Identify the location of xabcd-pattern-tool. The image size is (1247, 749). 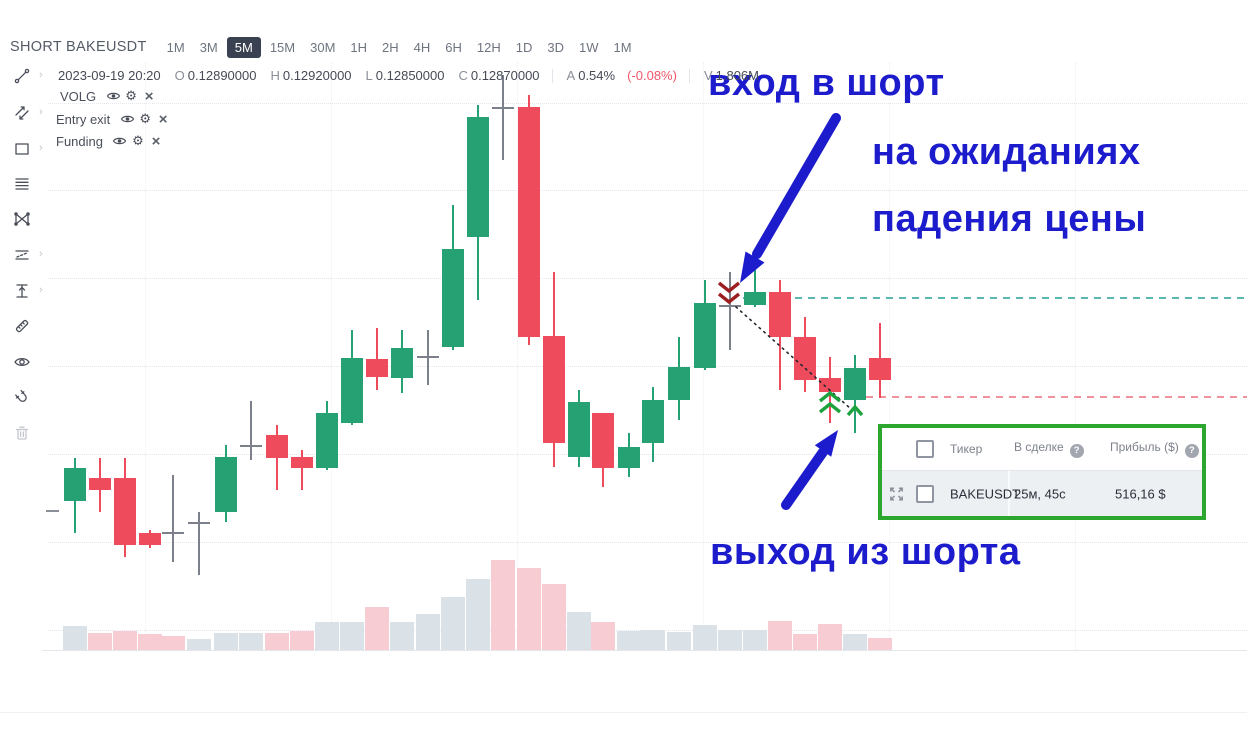
(22, 219).